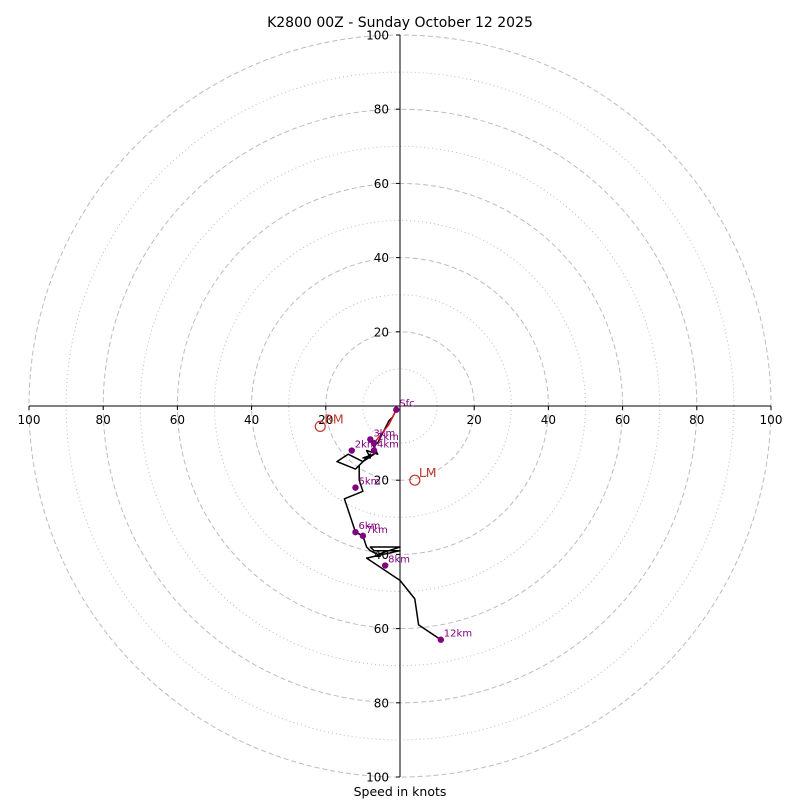 This screenshot has width=800, height=800. I want to click on height-marker-label: Sfc, so click(406, 404).